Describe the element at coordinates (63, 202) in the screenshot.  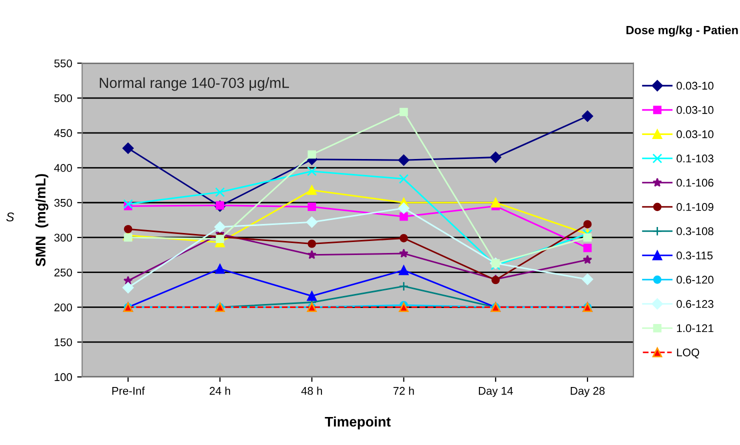
I see `y-tick-label: 350` at that location.